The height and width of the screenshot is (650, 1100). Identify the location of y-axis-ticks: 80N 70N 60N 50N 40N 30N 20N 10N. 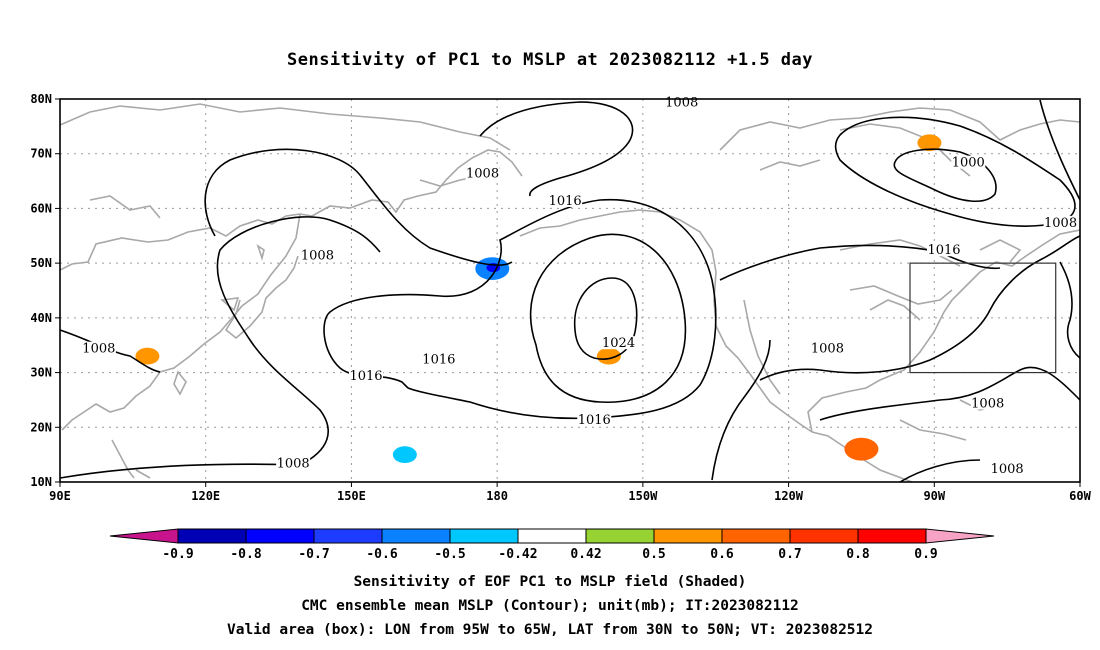
(45, 290).